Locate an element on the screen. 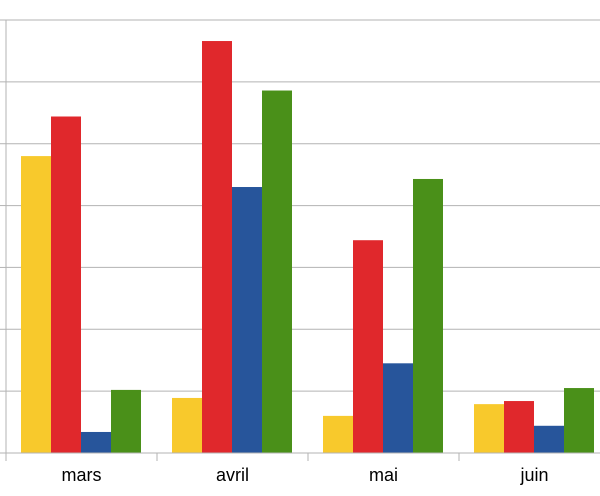  x-tick-label: mai is located at coordinates (383, 475).